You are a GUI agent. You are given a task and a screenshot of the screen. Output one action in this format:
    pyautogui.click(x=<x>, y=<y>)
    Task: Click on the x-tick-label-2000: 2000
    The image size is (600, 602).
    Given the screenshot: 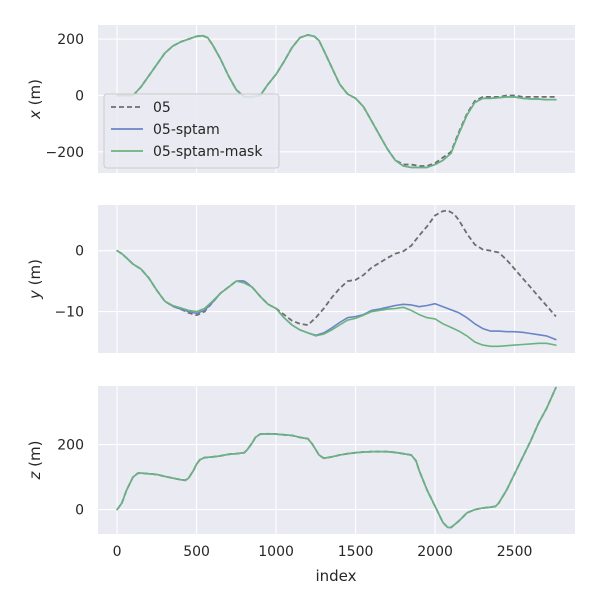 What is the action you would take?
    pyautogui.click(x=435, y=552)
    